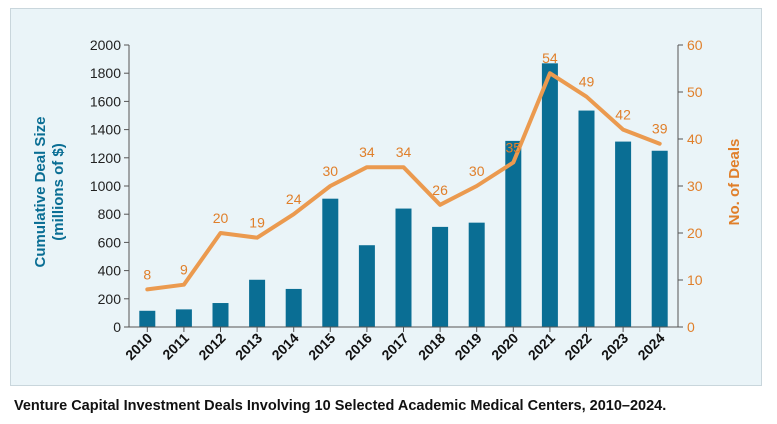  I want to click on right-tick-label: 0, so click(691, 327).